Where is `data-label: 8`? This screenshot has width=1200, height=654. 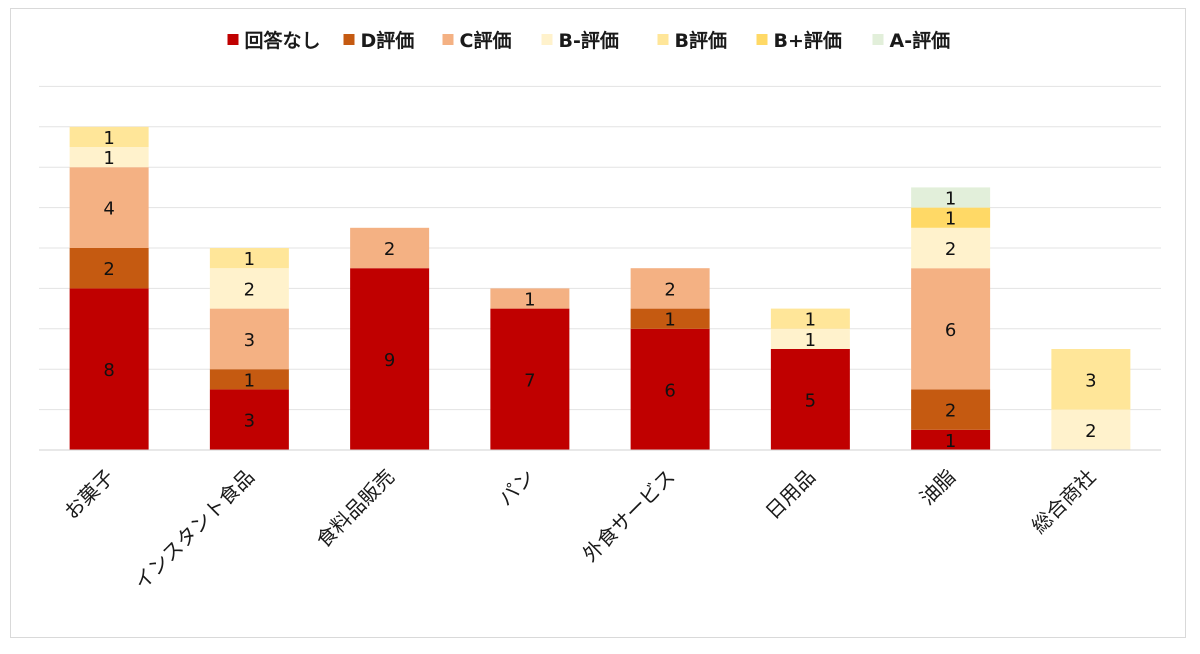 data-label: 8 is located at coordinates (108, 370).